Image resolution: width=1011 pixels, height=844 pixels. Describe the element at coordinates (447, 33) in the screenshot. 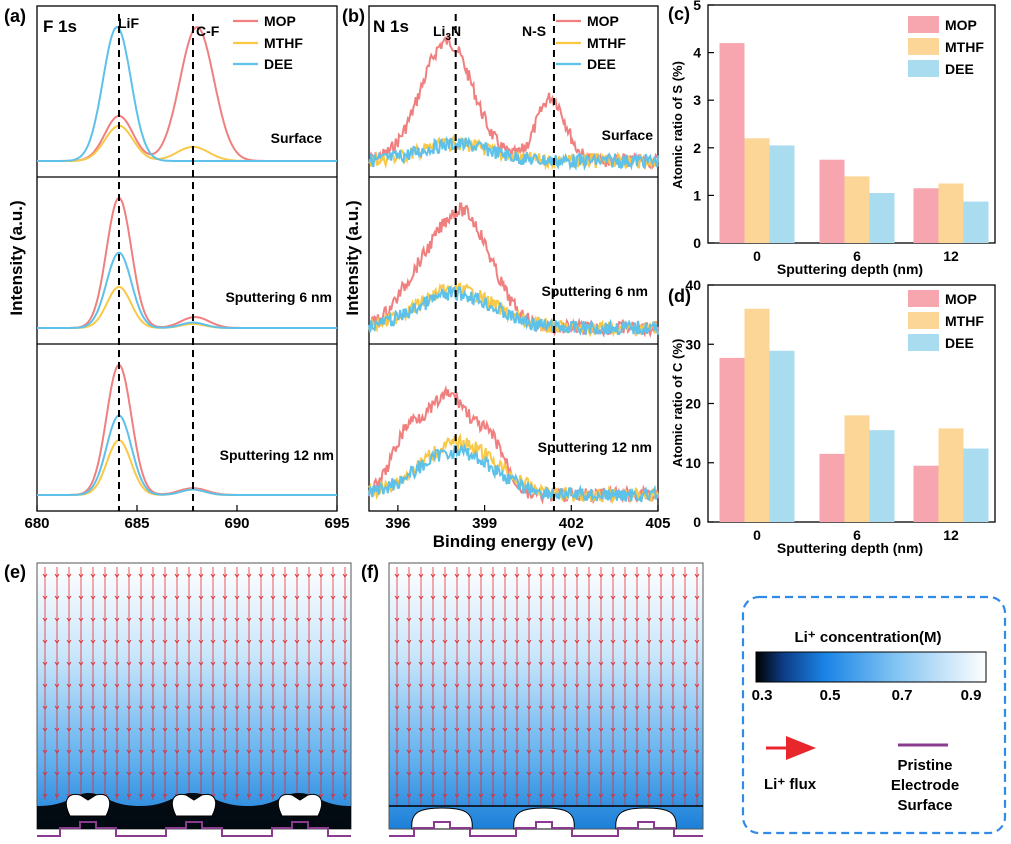

I see `panel-b-li3n-label: Li3N` at that location.